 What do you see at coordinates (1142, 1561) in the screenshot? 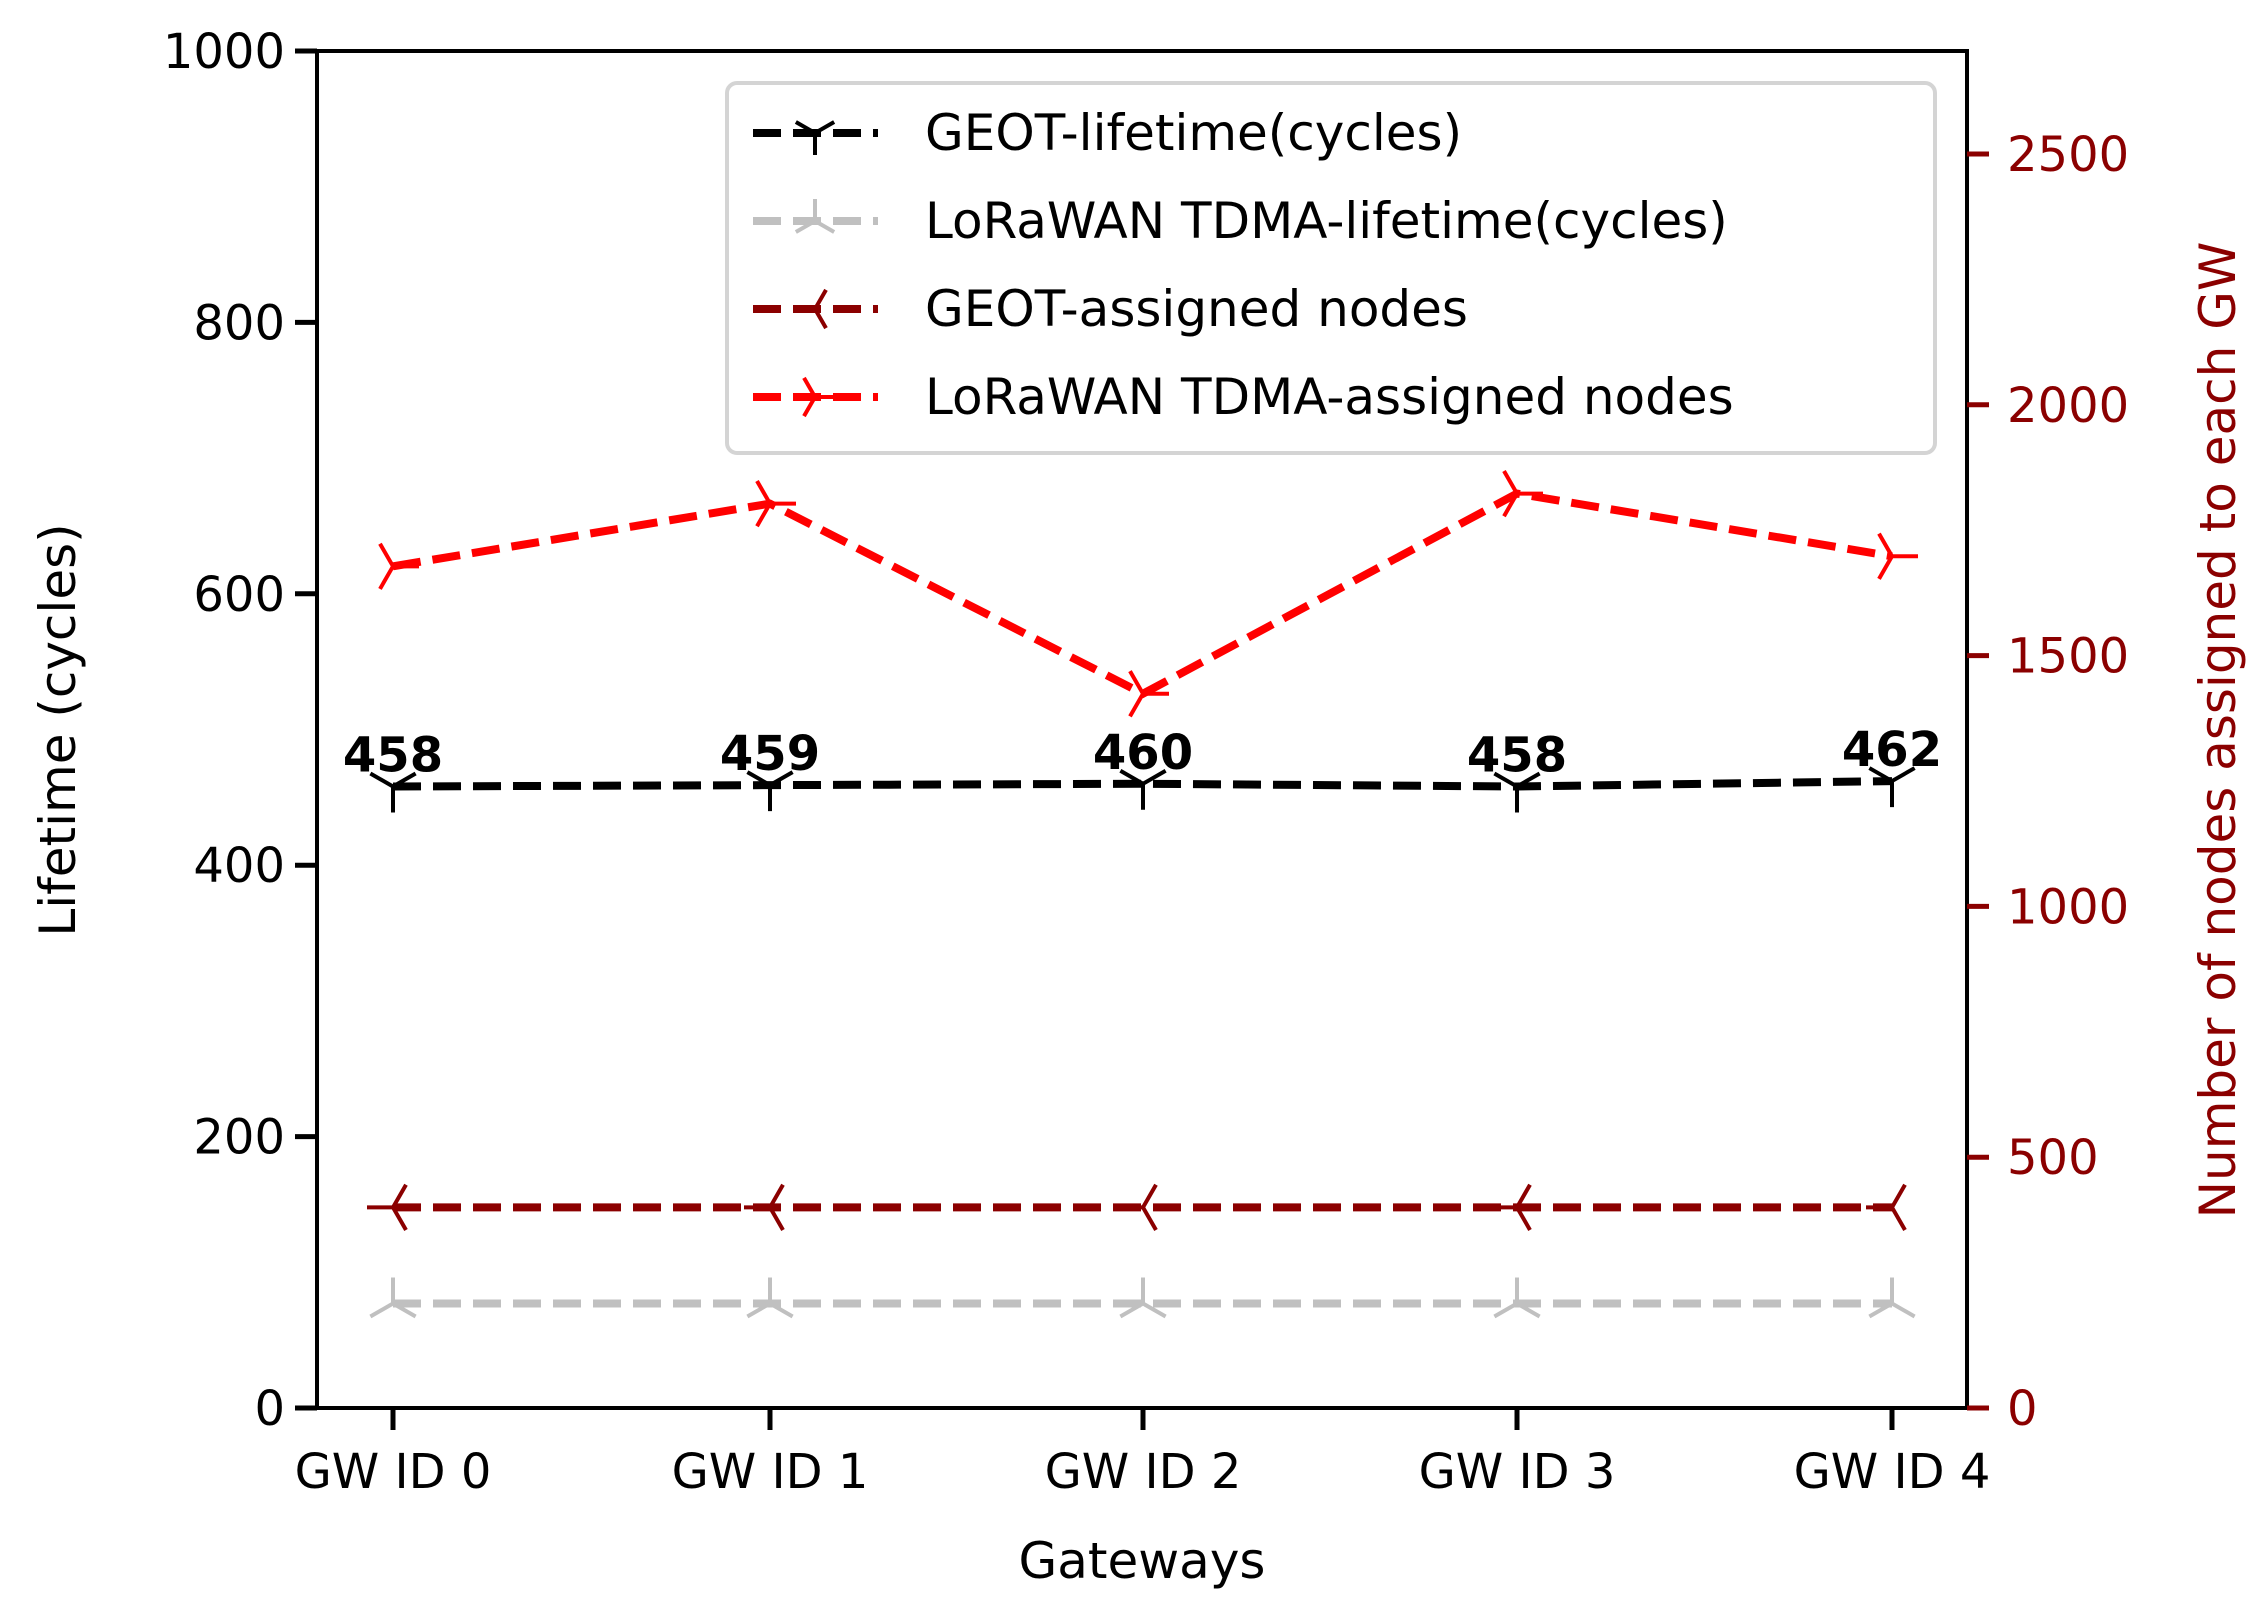
I see `x-axis-label: Gateways` at bounding box center [1142, 1561].